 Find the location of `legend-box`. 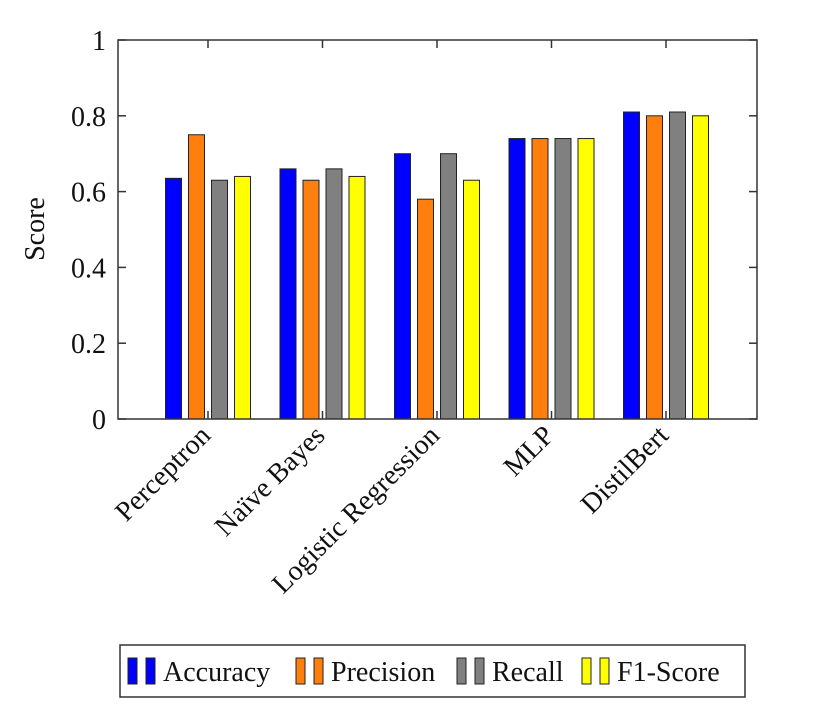

legend-box is located at coordinates (432, 671).